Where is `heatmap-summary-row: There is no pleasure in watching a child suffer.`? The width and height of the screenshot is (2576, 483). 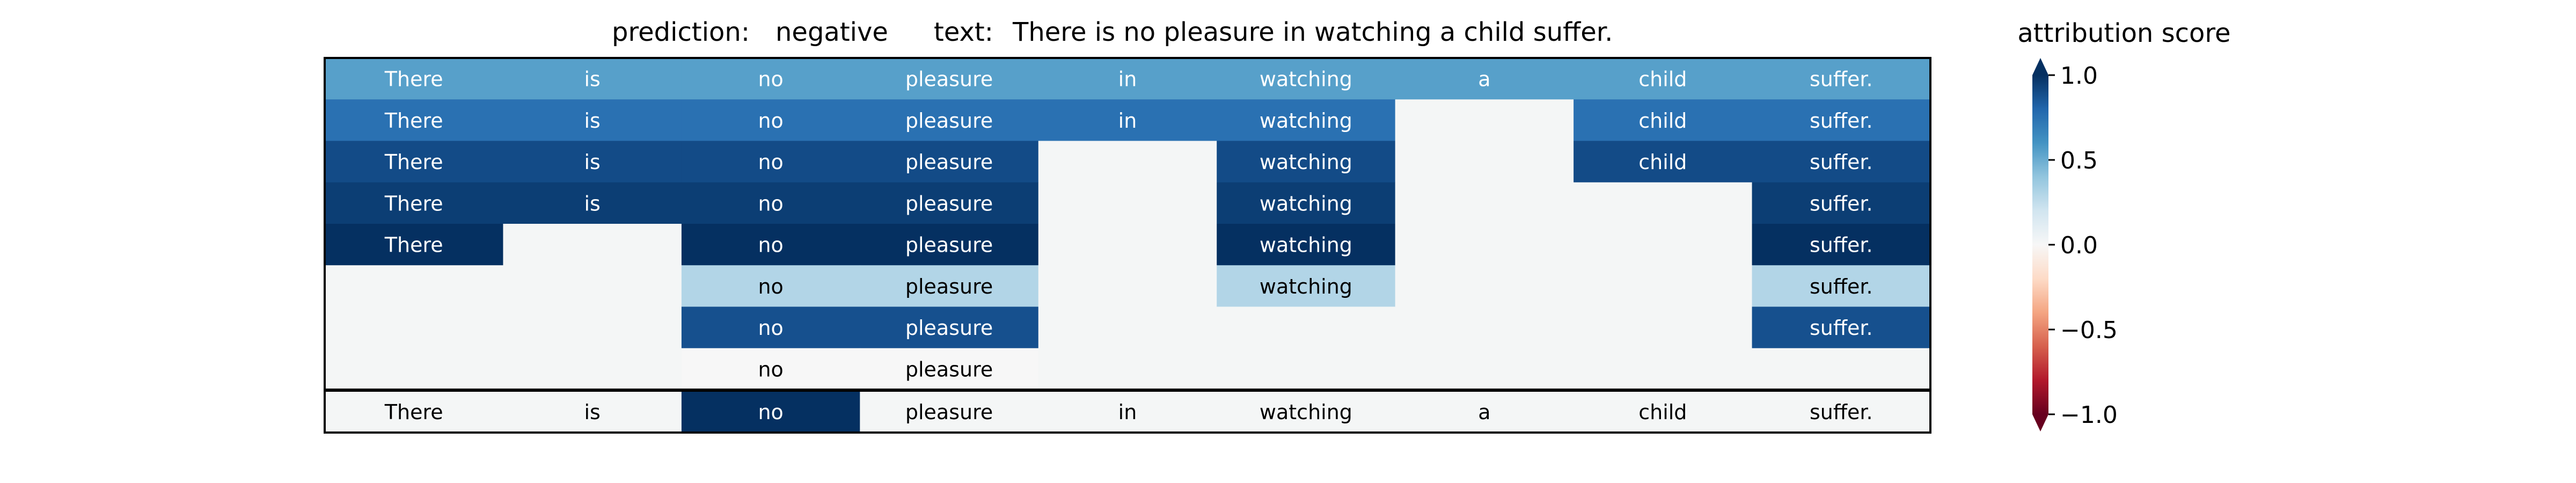 heatmap-summary-row: There is no pleasure in watching a child suffer. is located at coordinates (1128, 412).